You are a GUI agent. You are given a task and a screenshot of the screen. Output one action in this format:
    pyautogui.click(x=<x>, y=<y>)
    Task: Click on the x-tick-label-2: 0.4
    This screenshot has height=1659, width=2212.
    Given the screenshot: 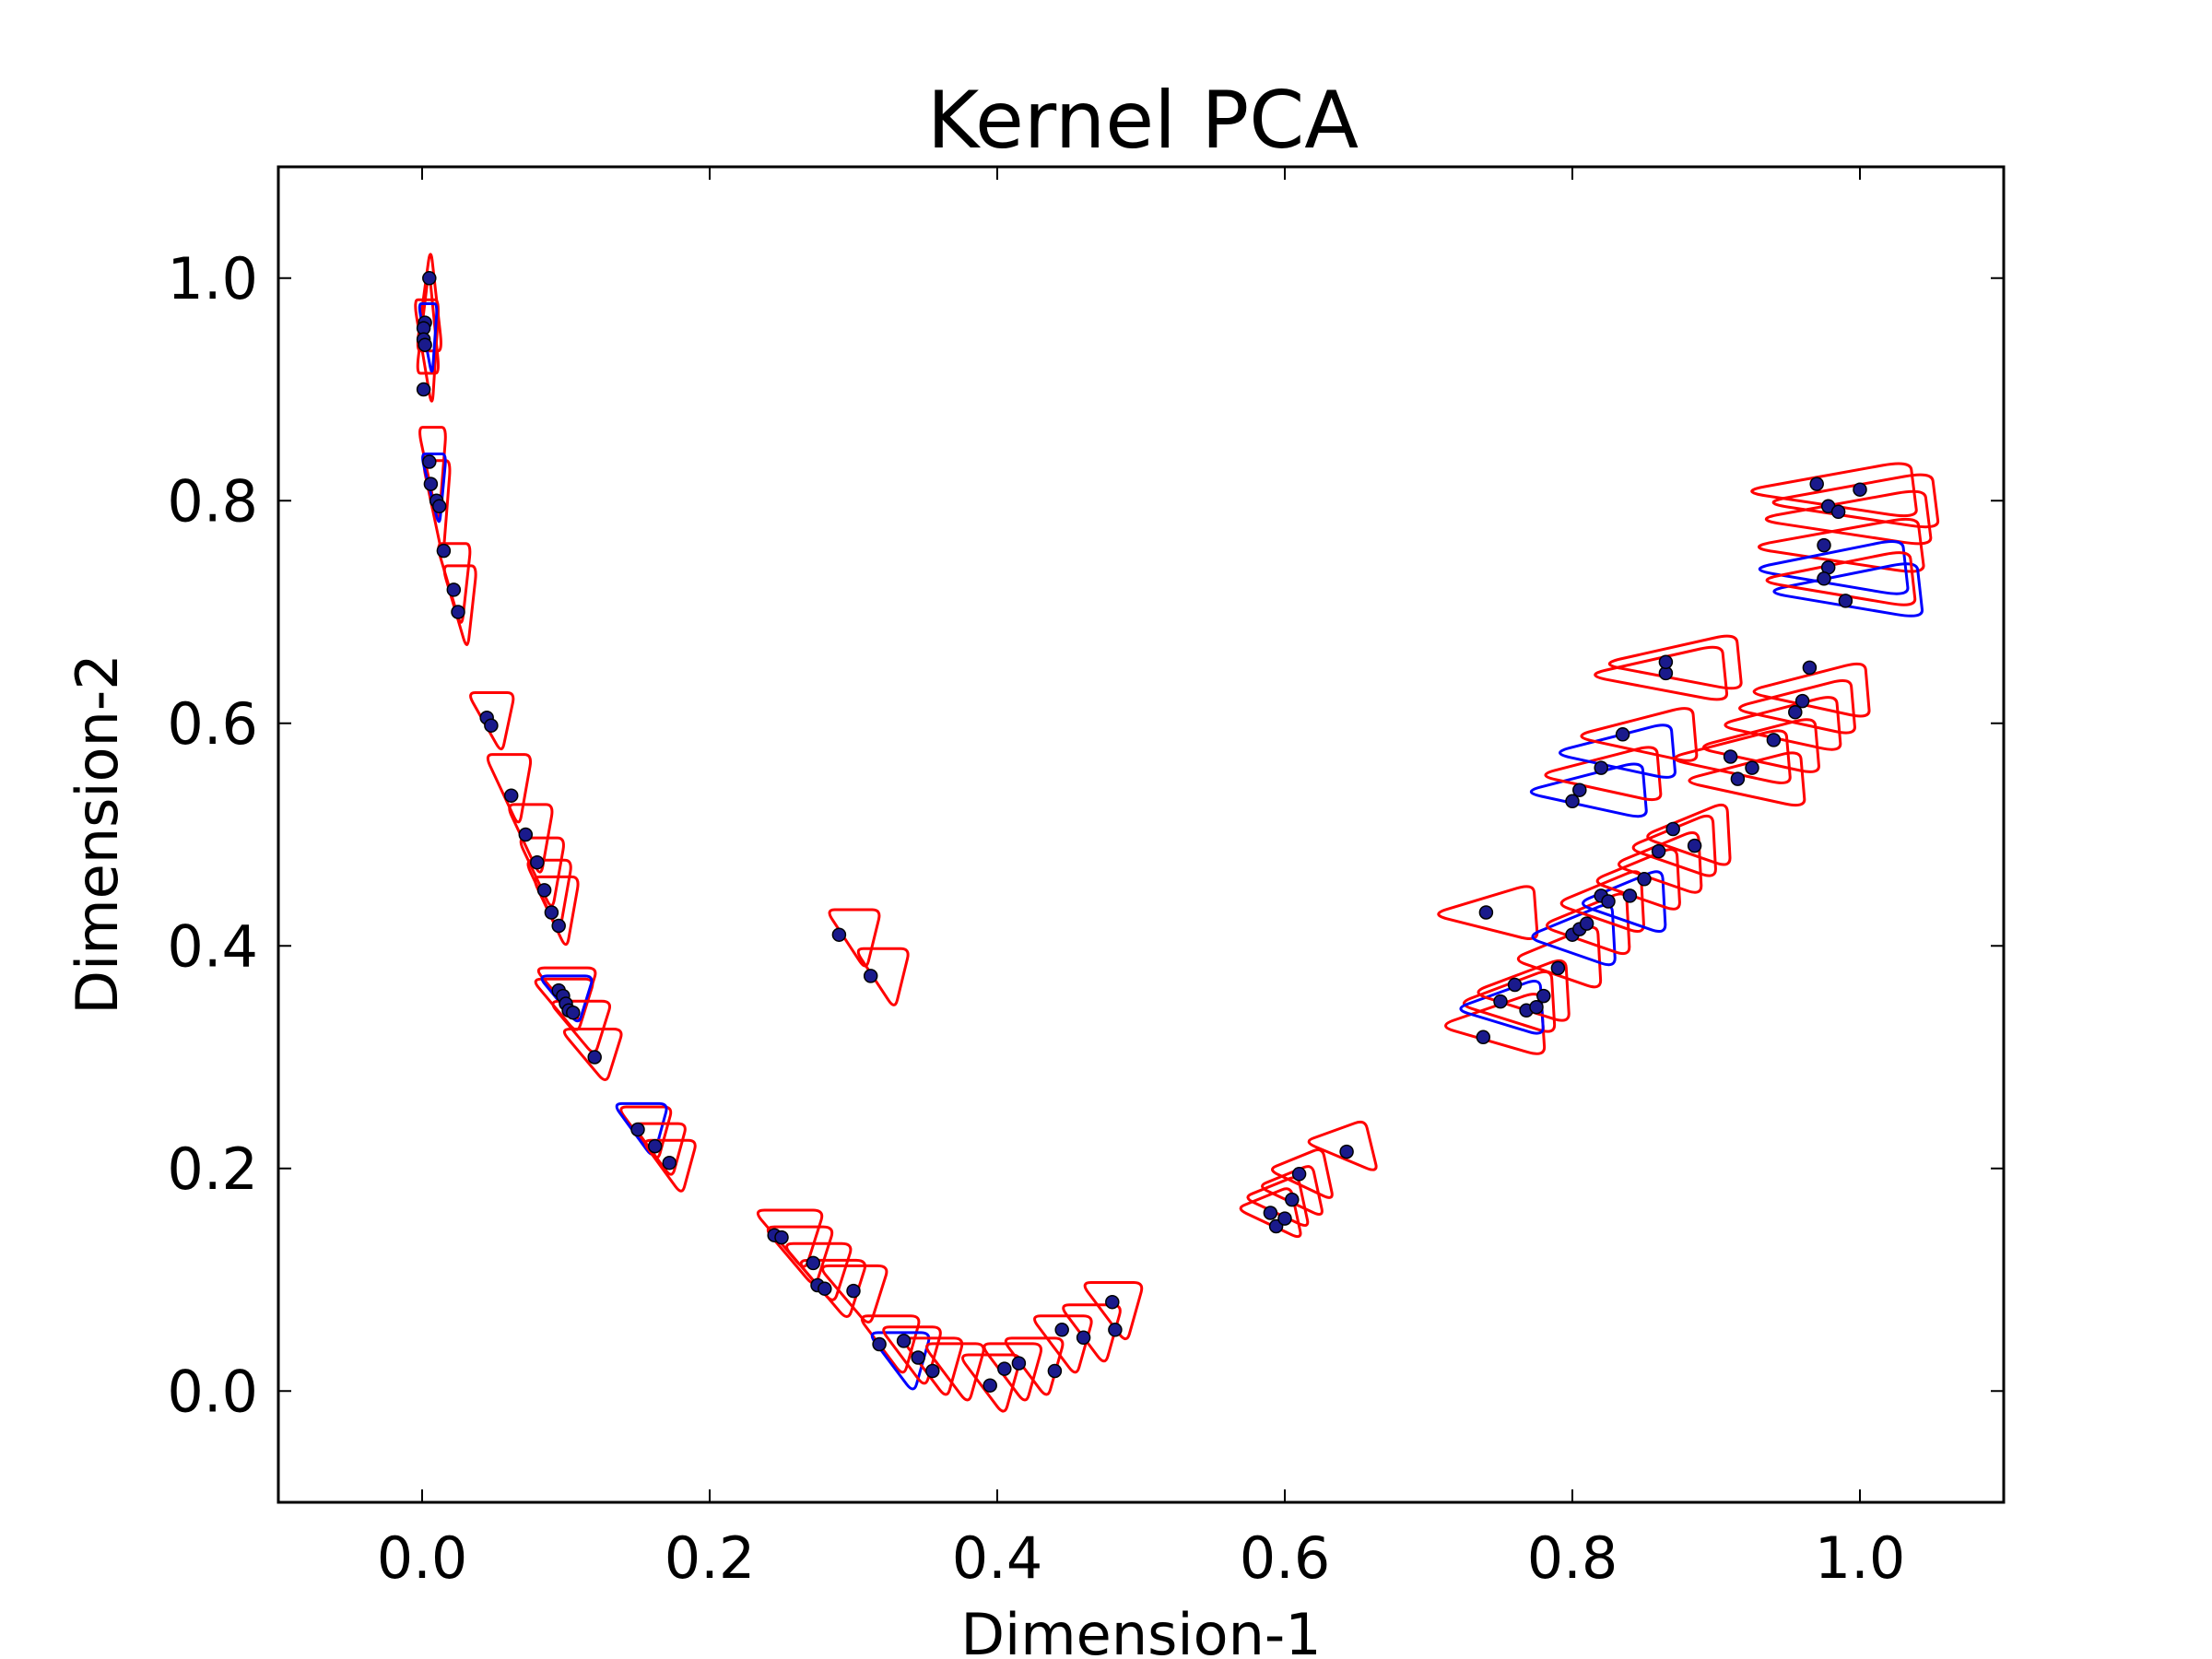 What is the action you would take?
    pyautogui.click(x=997, y=1558)
    